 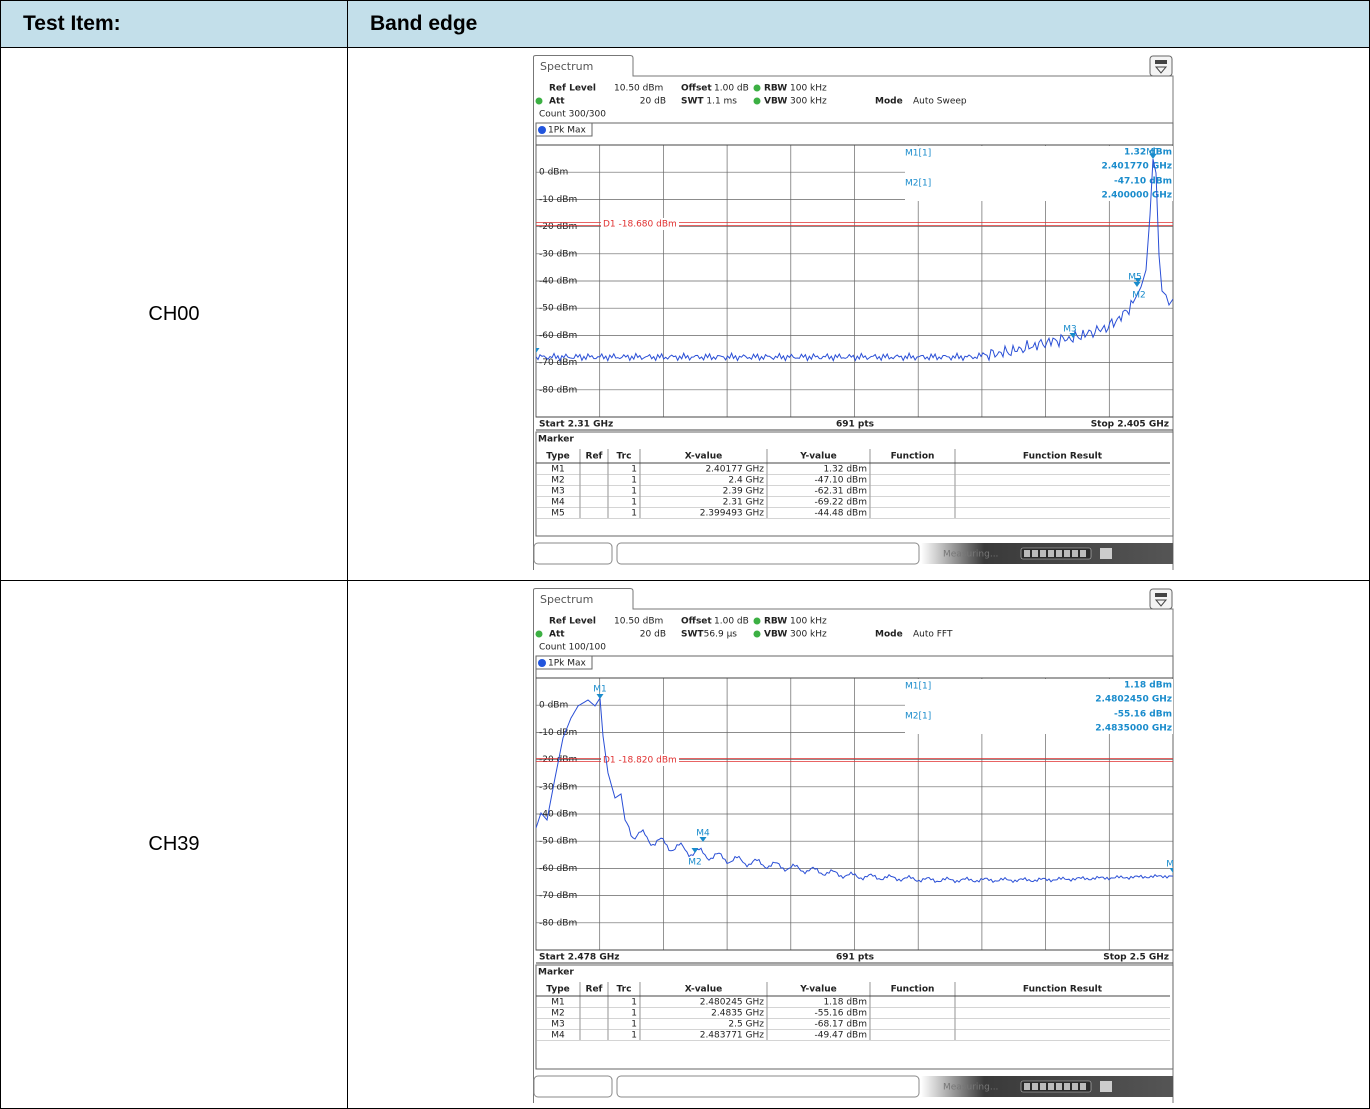 What do you see at coordinates (558, 363) in the screenshot?
I see `y-axis-label: -70 dBm` at bounding box center [558, 363].